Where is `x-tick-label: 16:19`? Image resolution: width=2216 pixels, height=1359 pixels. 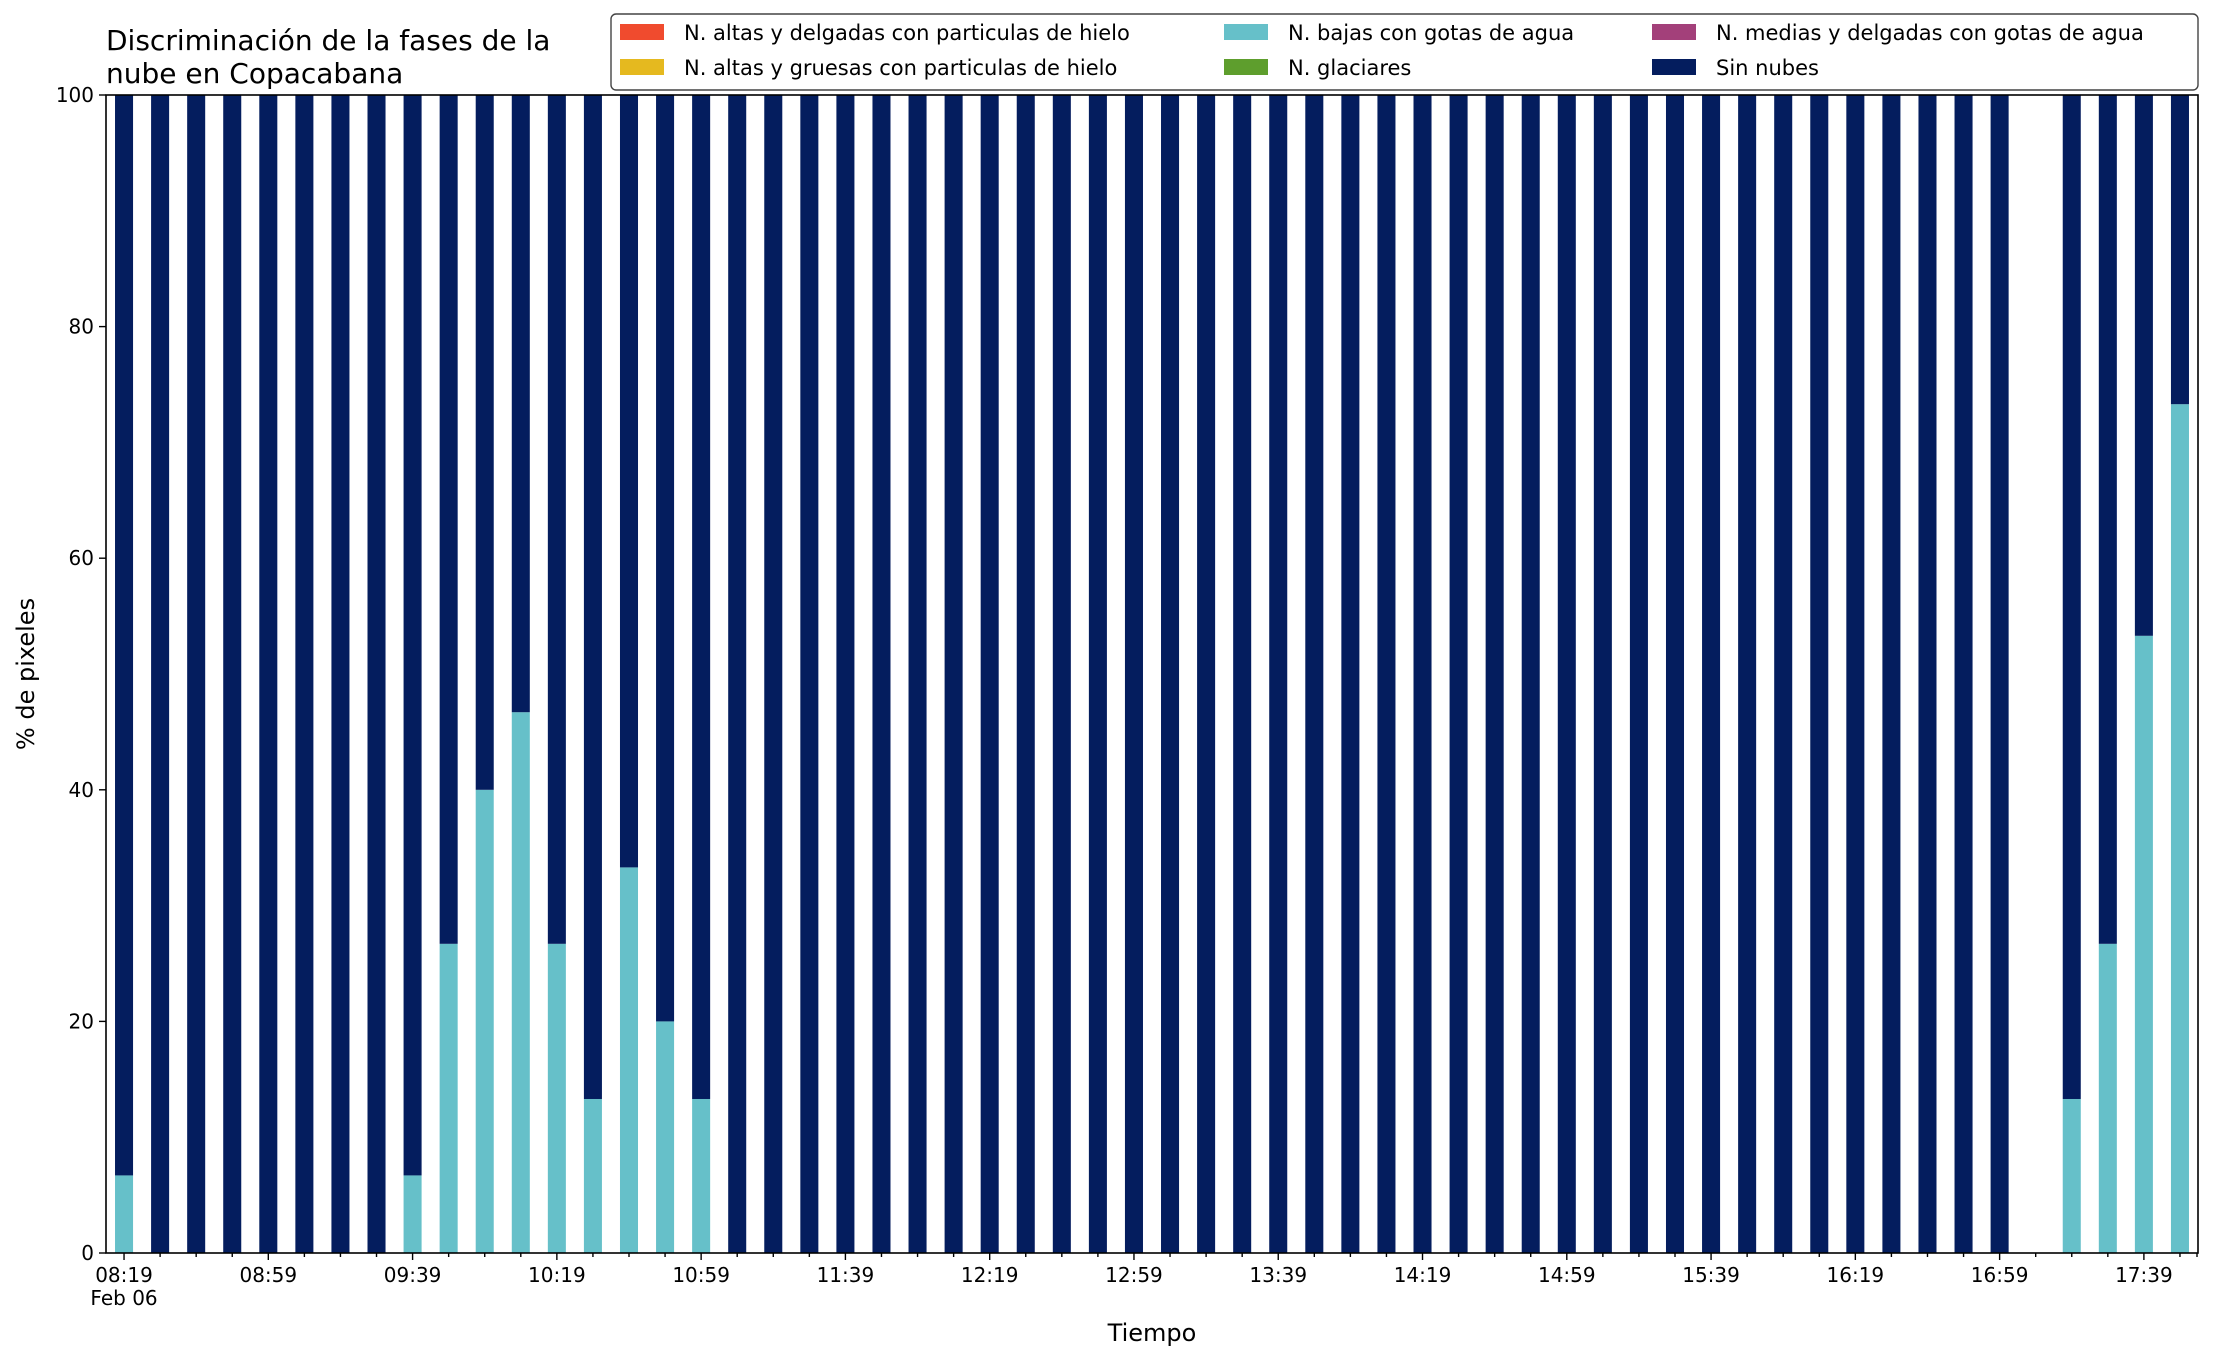
x-tick-label: 16:19 is located at coordinates (1856, 1275).